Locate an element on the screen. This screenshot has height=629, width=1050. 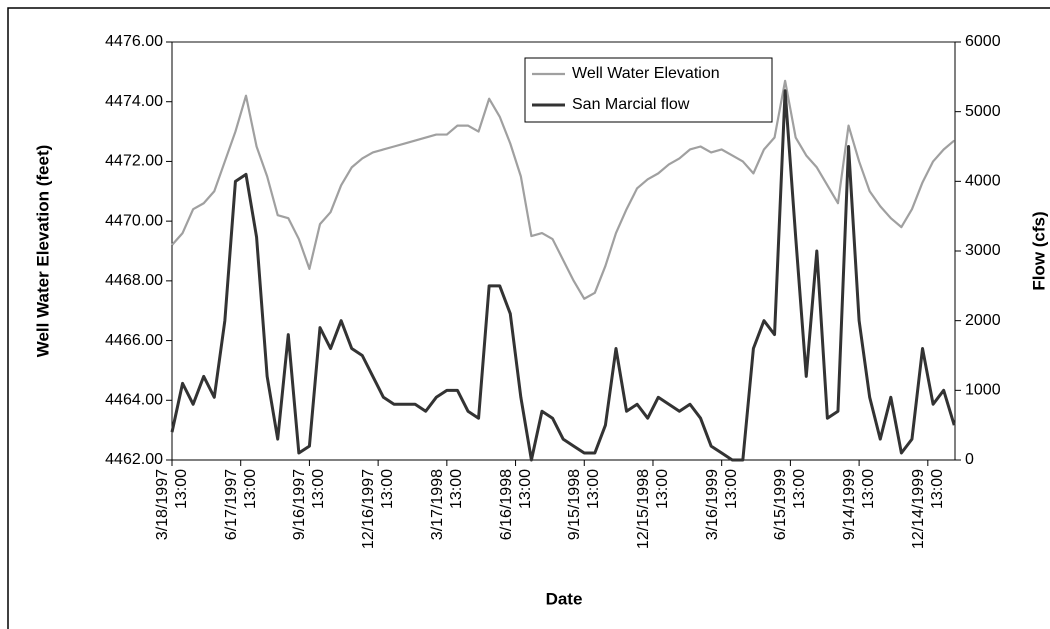
legend-label: Well Water Elevation is located at coordinates (646, 73).